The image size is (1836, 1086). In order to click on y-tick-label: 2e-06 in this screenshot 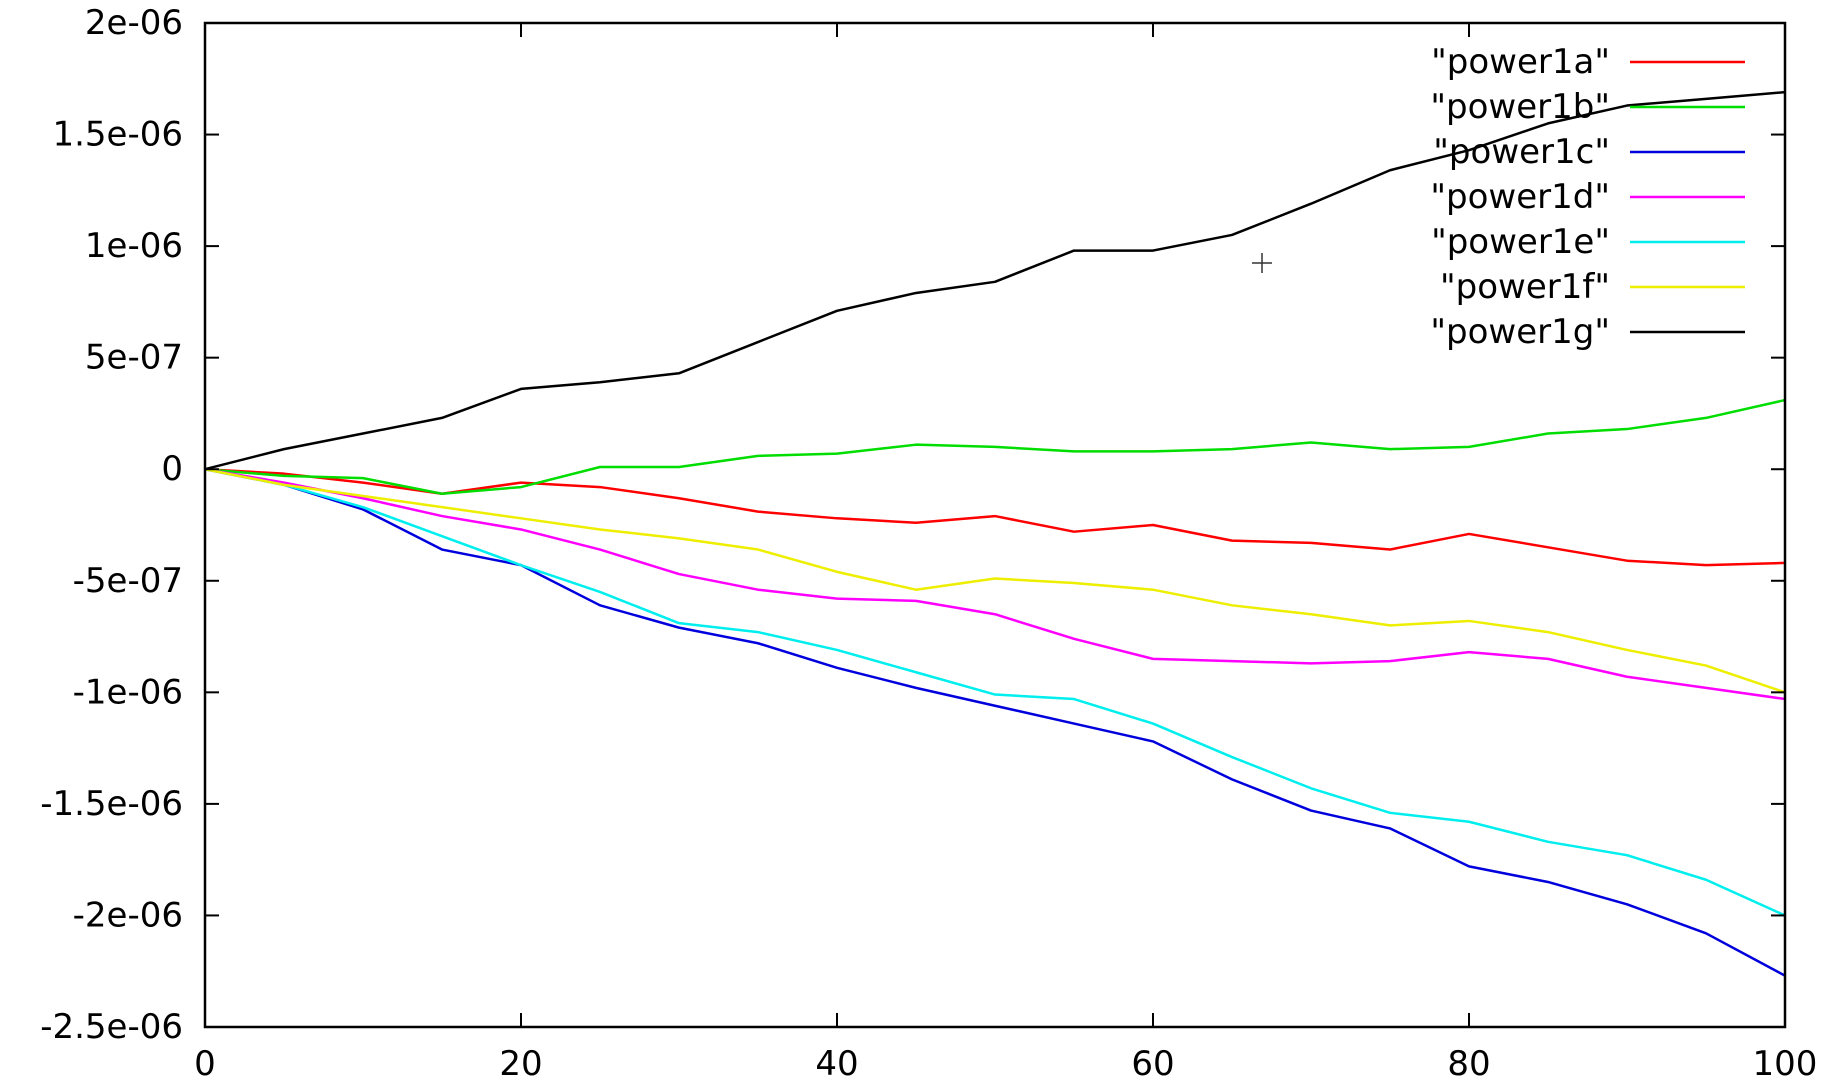, I will do `click(134, 23)`.